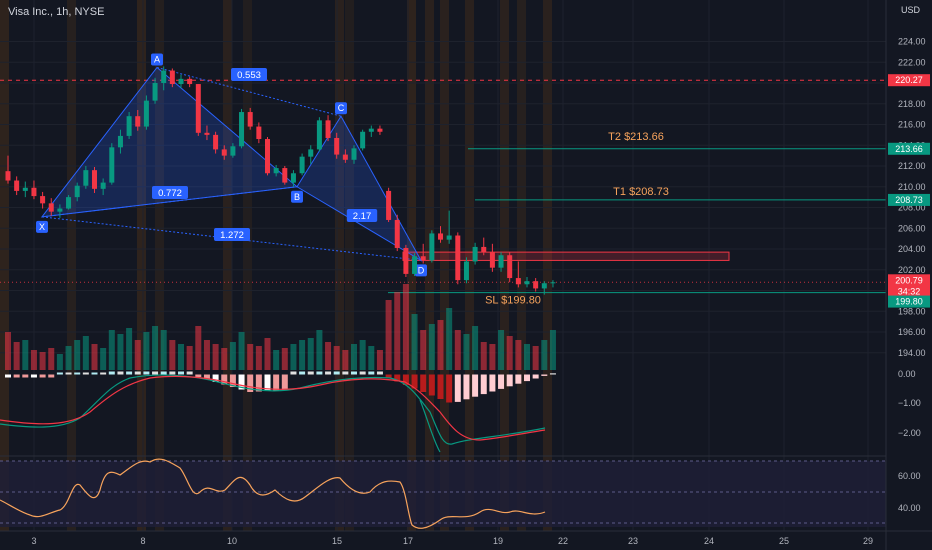  I want to click on signal-line, so click(273, 408).